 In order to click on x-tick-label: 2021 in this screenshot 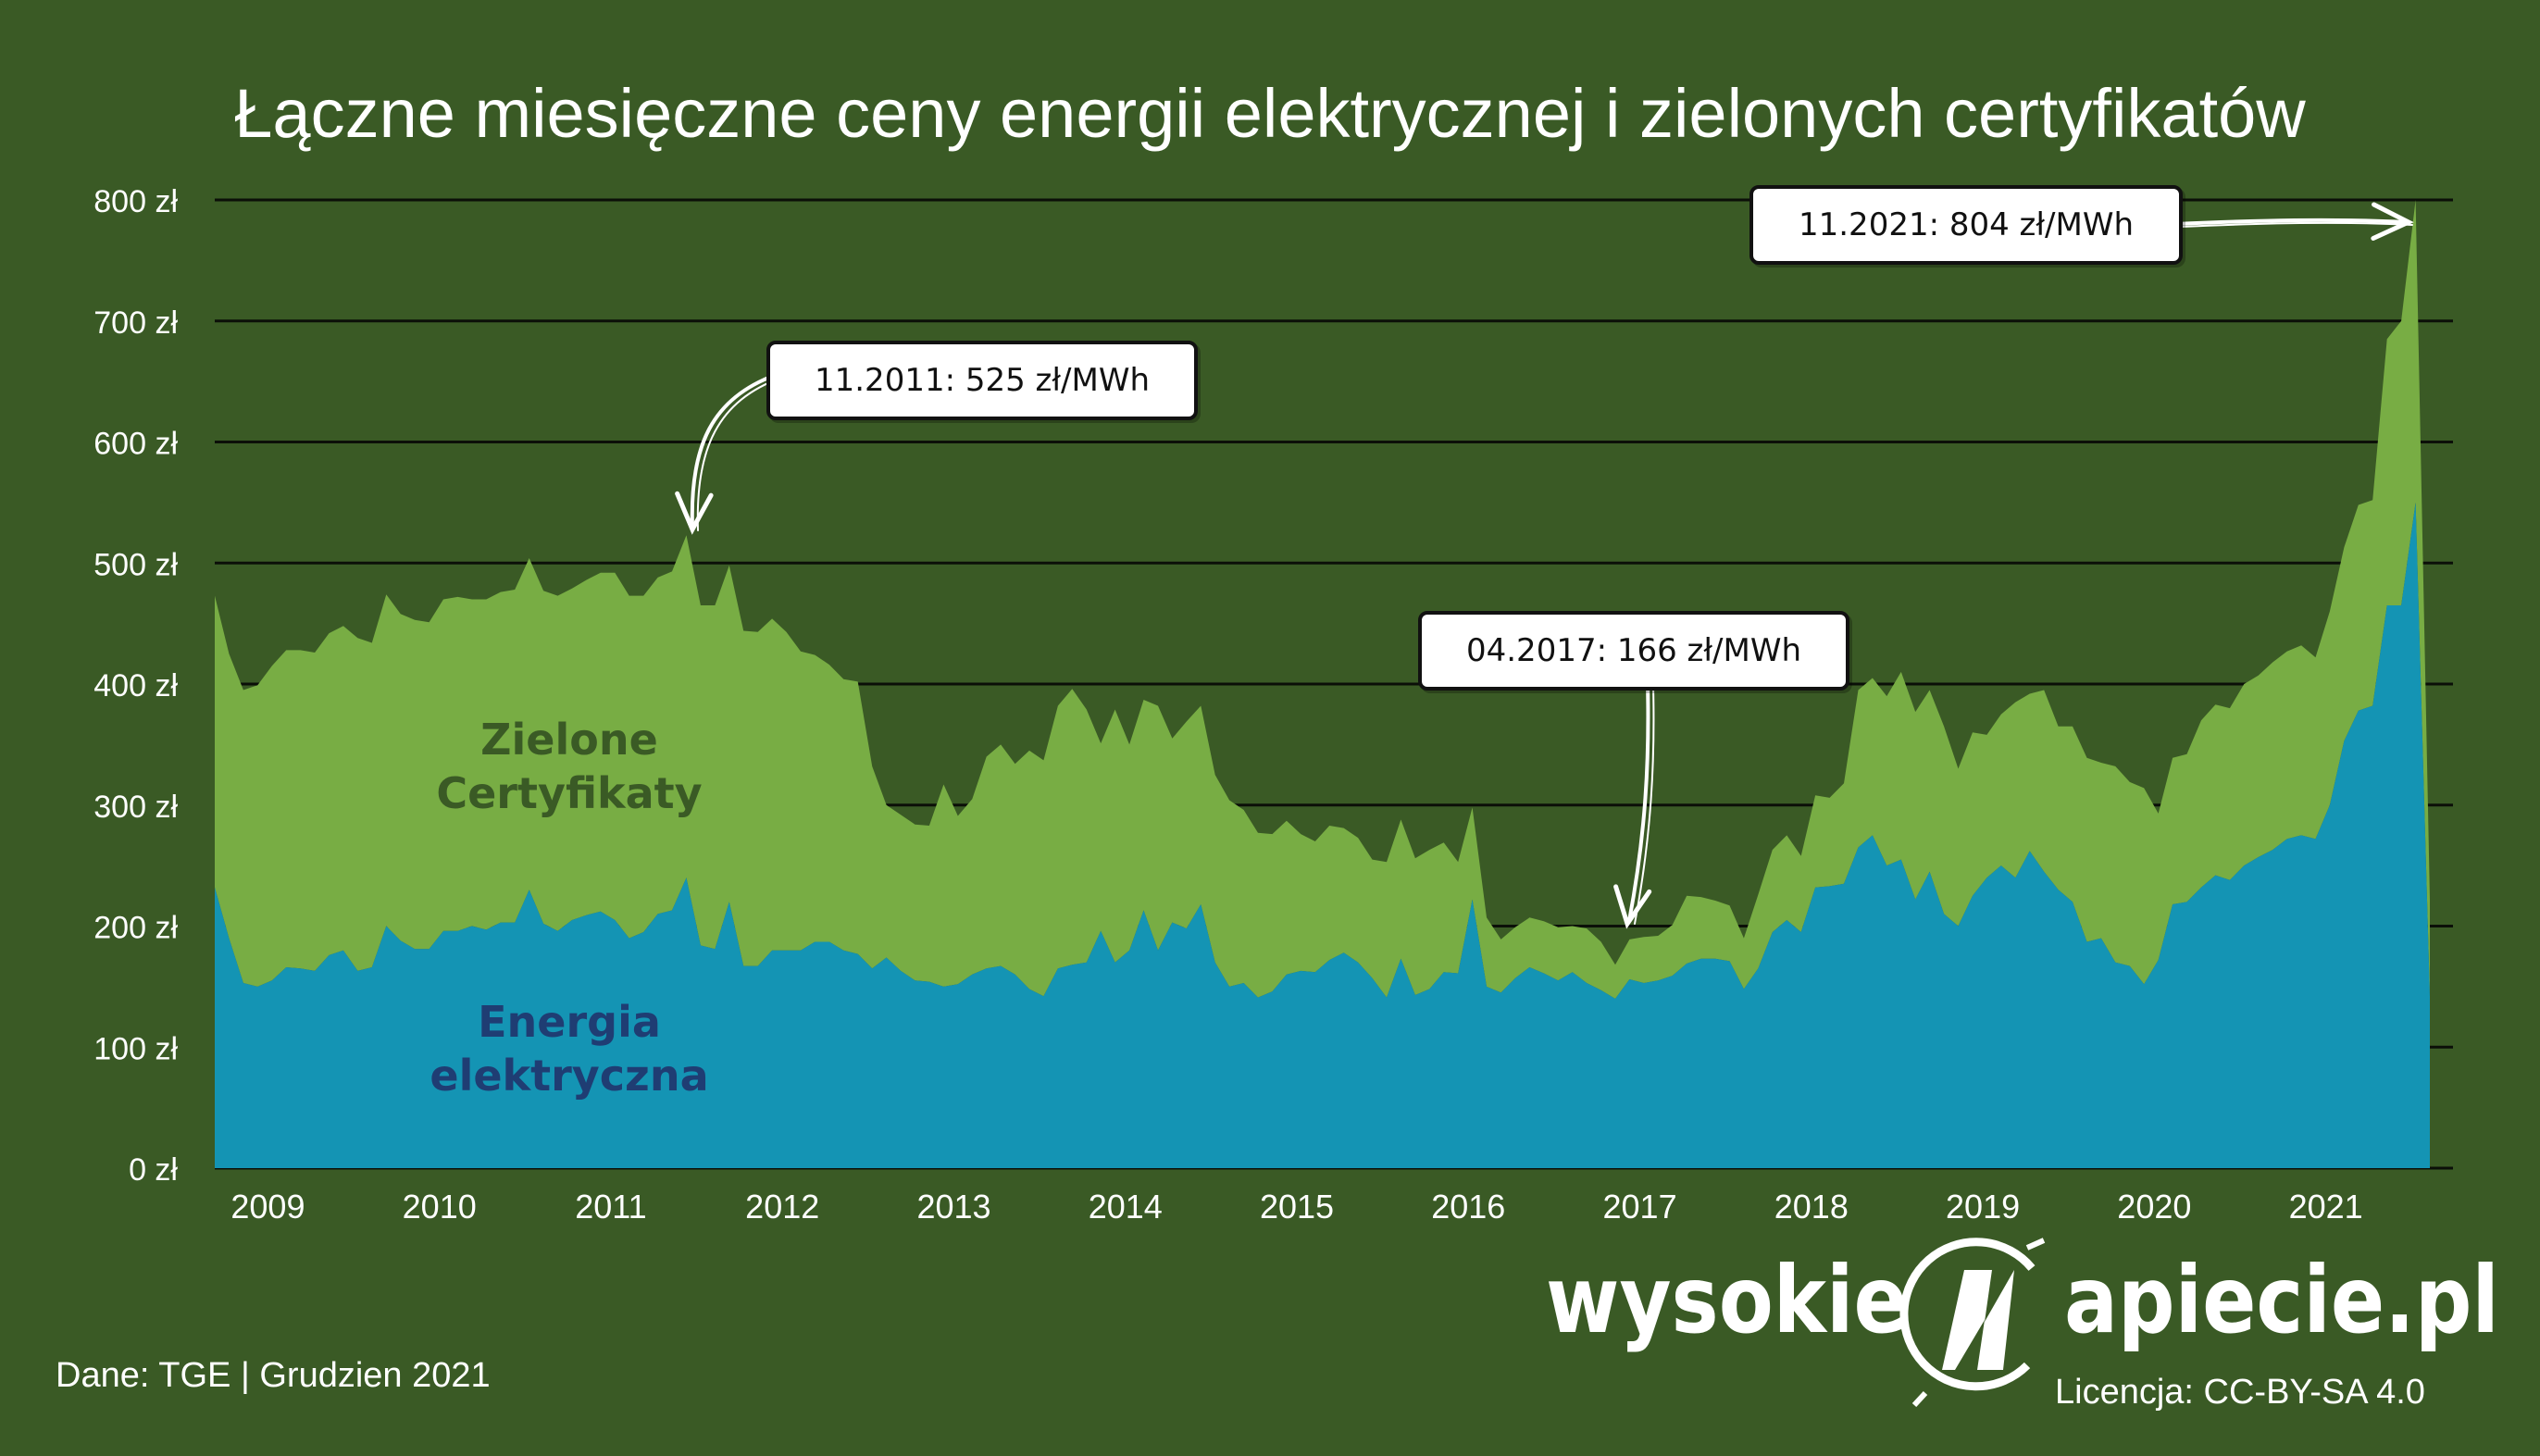, I will do `click(2326, 1207)`.